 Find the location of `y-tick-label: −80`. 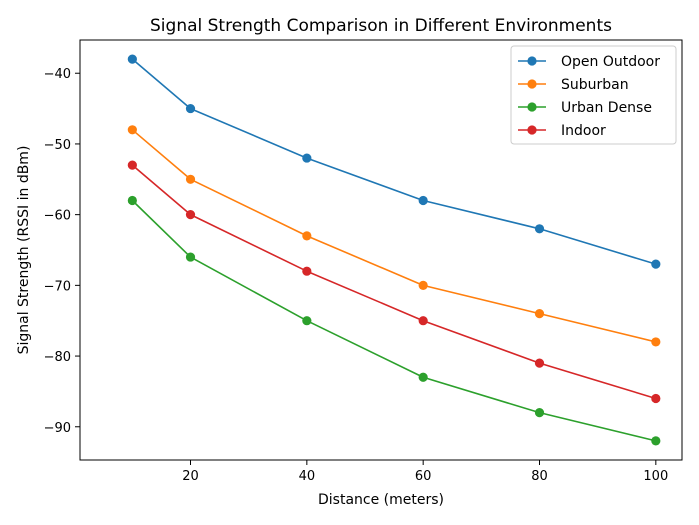

y-tick-label: −80 is located at coordinates (57, 357).